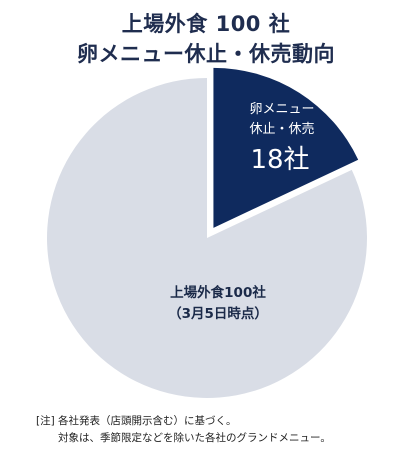  I want to click on slice-label-main-line1: 上場外食100社, so click(218, 292).